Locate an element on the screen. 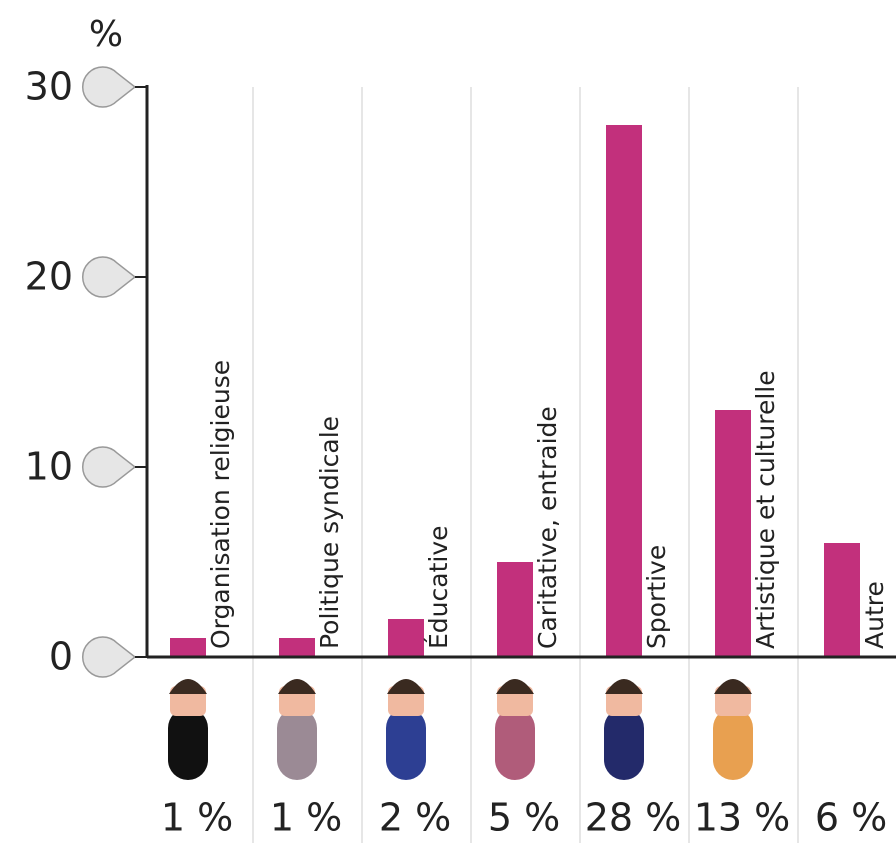 Image resolution: width=896 pixels, height=843 pixels. category-label: Caritative, entraide is located at coordinates (547, 527).